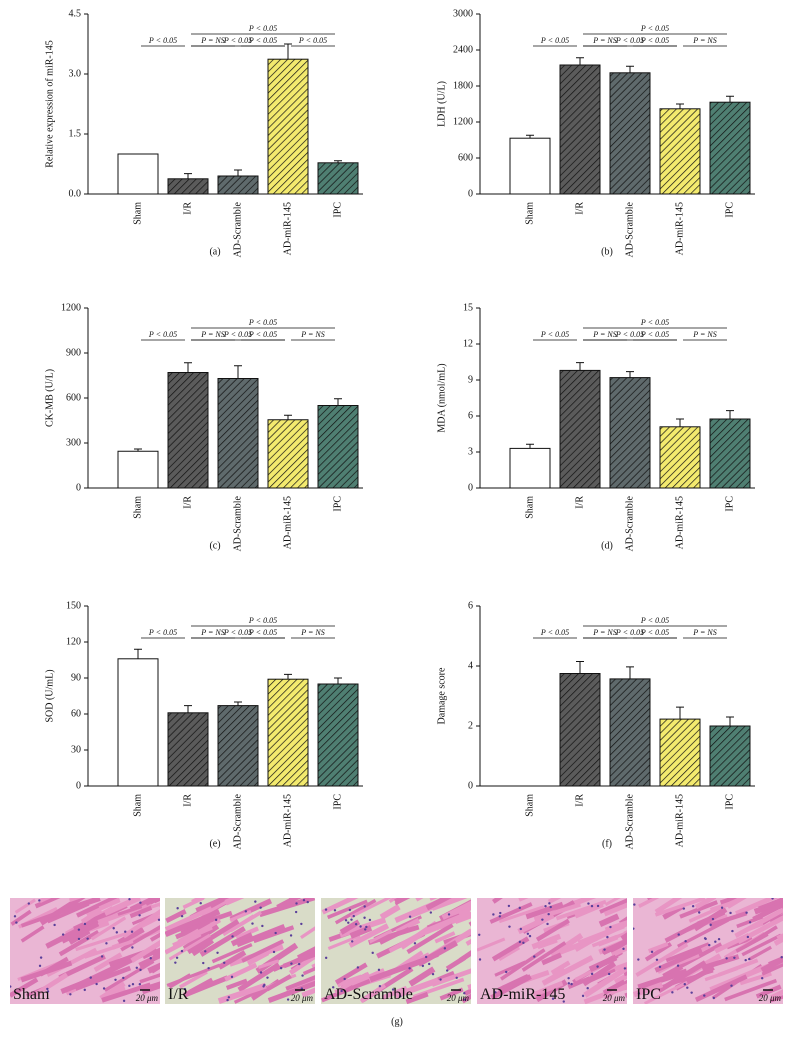 The width and height of the screenshot is (795, 1053). What do you see at coordinates (470, 665) in the screenshot?
I see `y-tick-label: 4` at bounding box center [470, 665].